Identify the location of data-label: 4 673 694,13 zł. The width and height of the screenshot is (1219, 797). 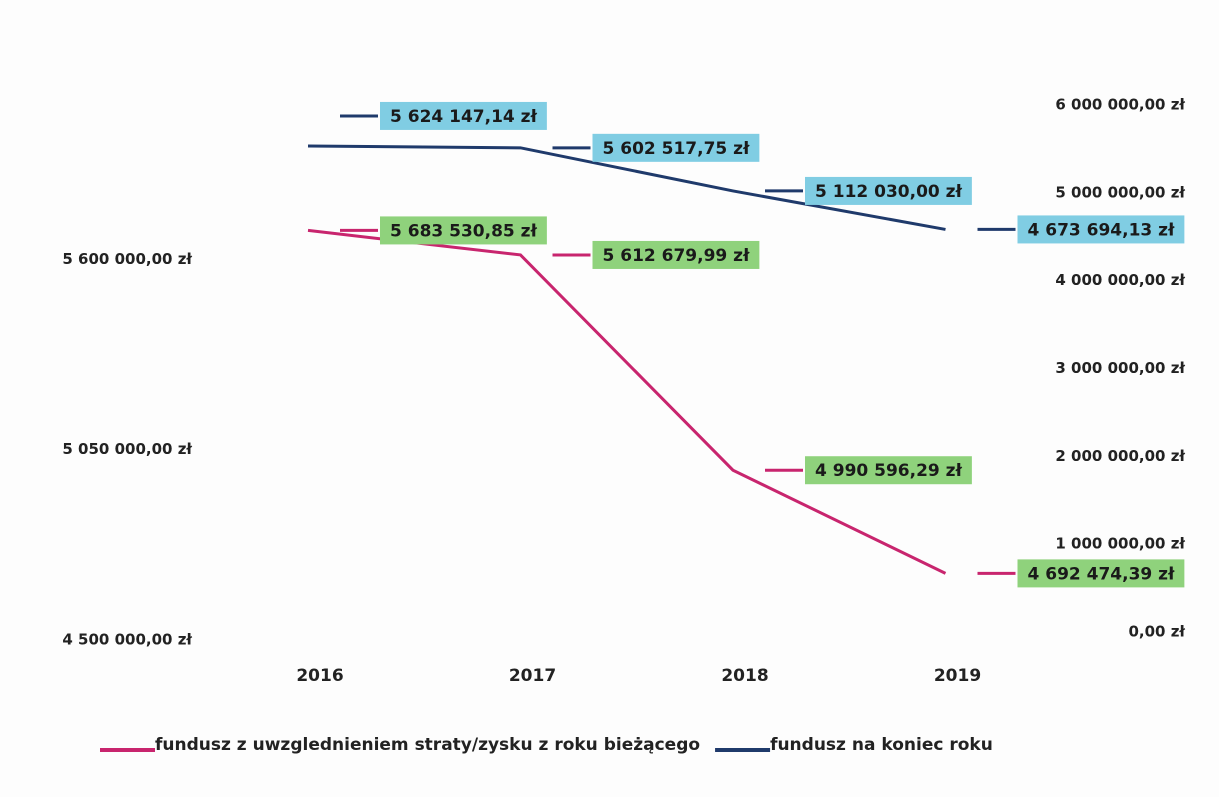
(1102, 230).